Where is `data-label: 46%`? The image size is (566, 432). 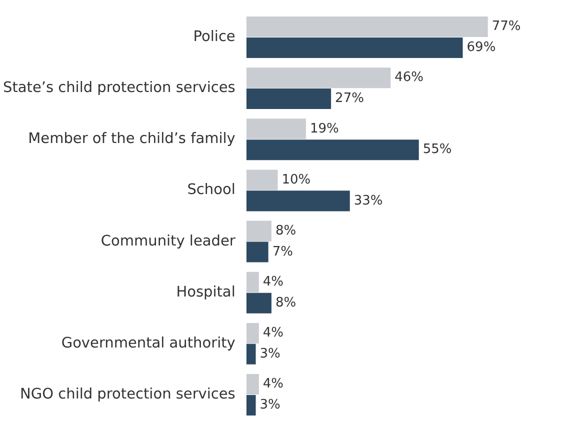
data-label: 46% is located at coordinates (409, 78).